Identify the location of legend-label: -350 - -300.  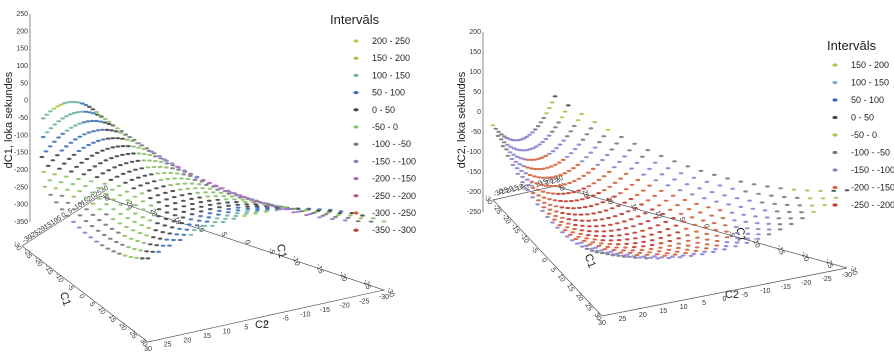
(394, 230).